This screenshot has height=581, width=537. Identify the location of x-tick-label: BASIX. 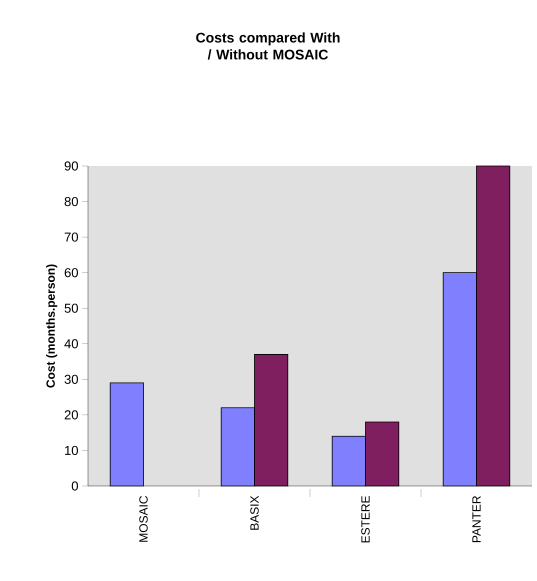
(254, 513).